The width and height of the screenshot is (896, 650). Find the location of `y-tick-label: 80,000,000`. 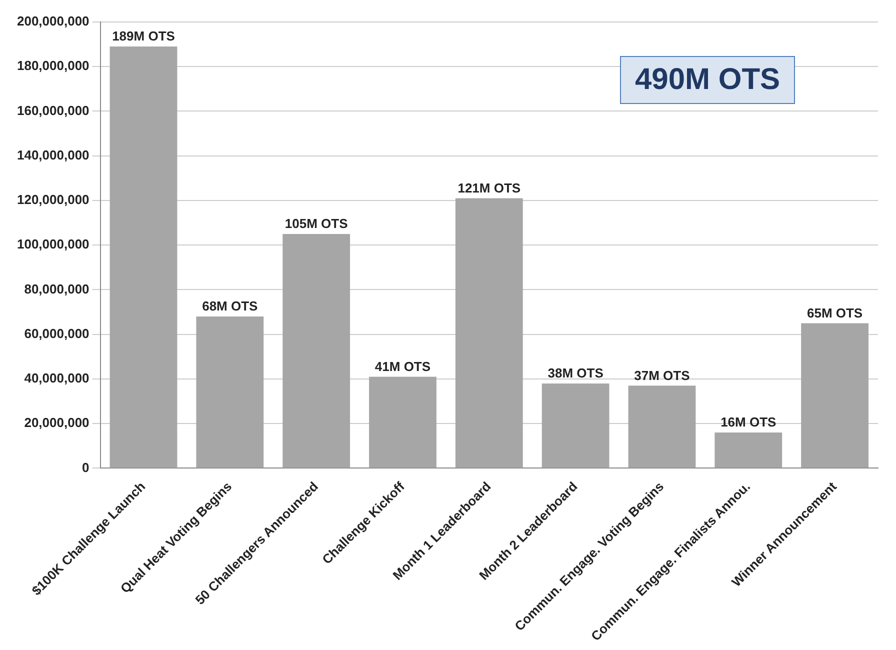

y-tick-label: 80,000,000 is located at coordinates (57, 288).